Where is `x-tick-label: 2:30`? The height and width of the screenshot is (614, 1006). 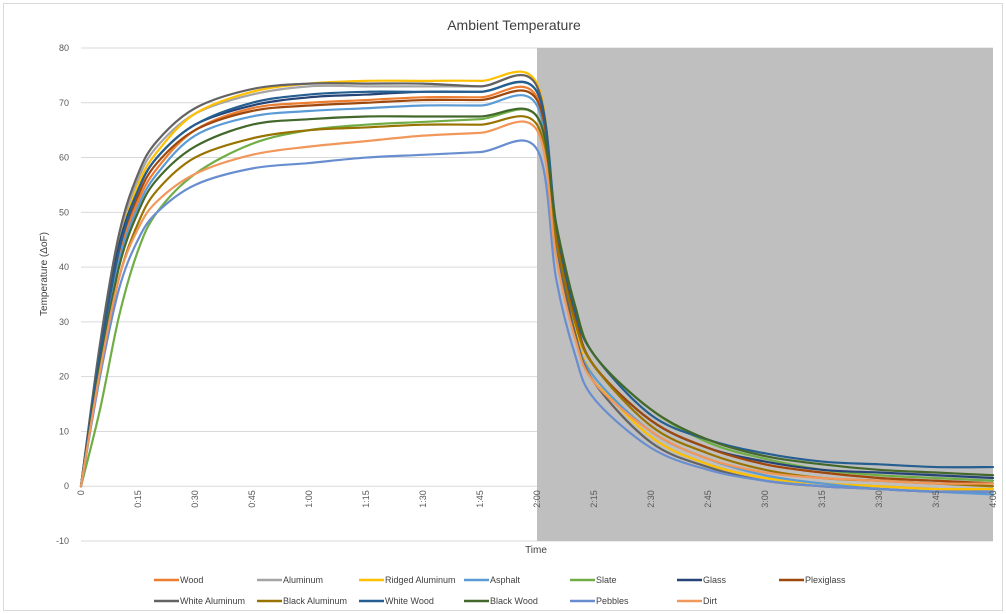
x-tick-label: 2:30 is located at coordinates (651, 499).